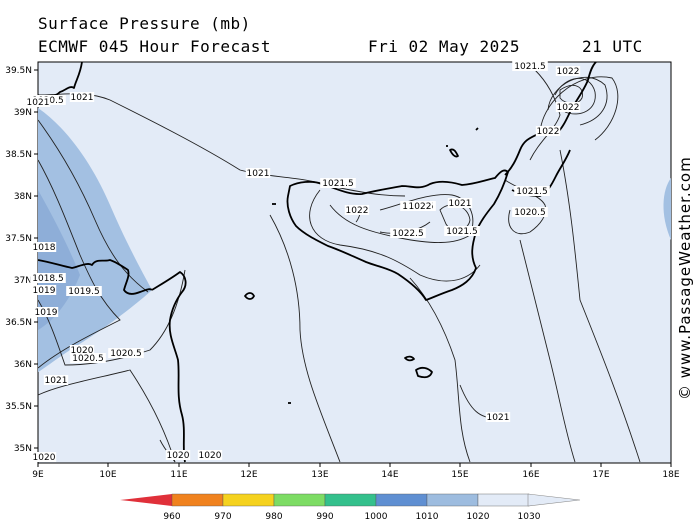  I want to click on east-edge-shading, so click(667, 209).